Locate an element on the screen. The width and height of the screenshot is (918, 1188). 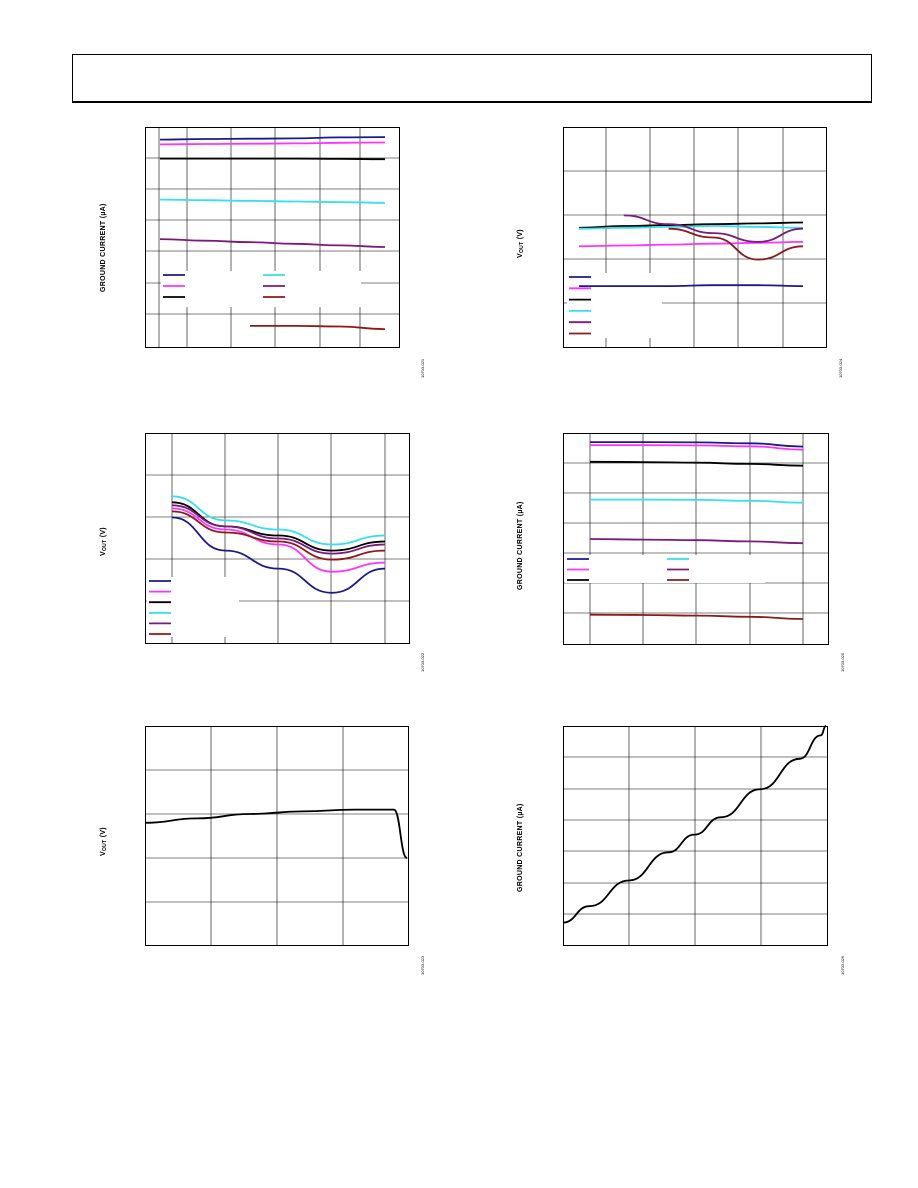
chart6-ylabel: GROUND CURRENT (µA) is located at coordinates (520, 847).